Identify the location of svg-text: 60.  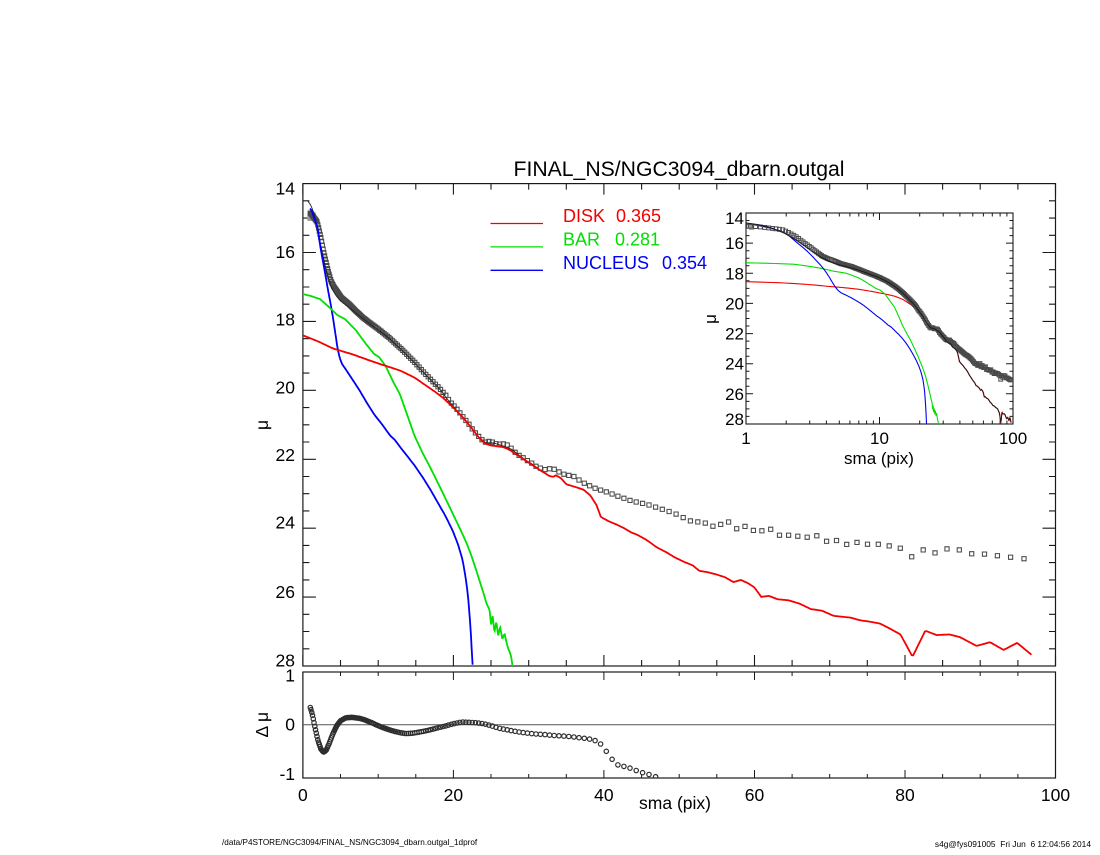
(755, 795).